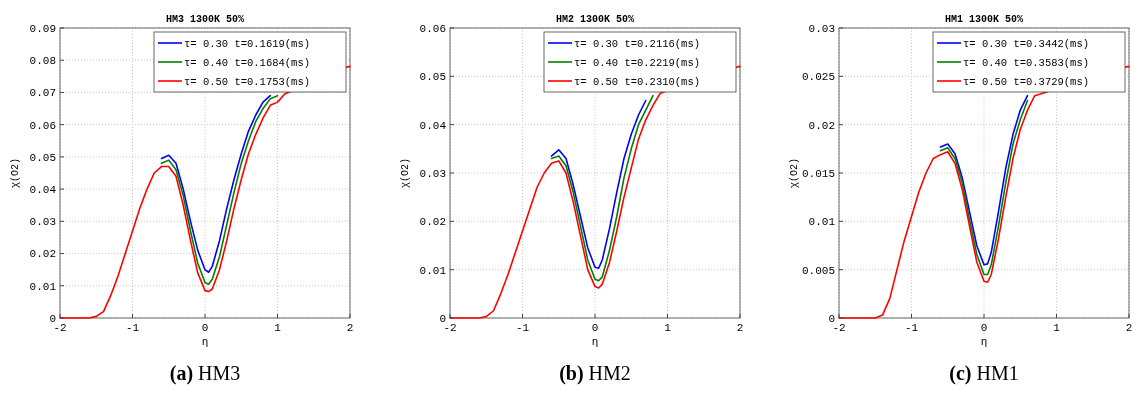 Image resolution: width=1147 pixels, height=408 pixels. I want to click on text: (c) HM1, so click(984, 373).